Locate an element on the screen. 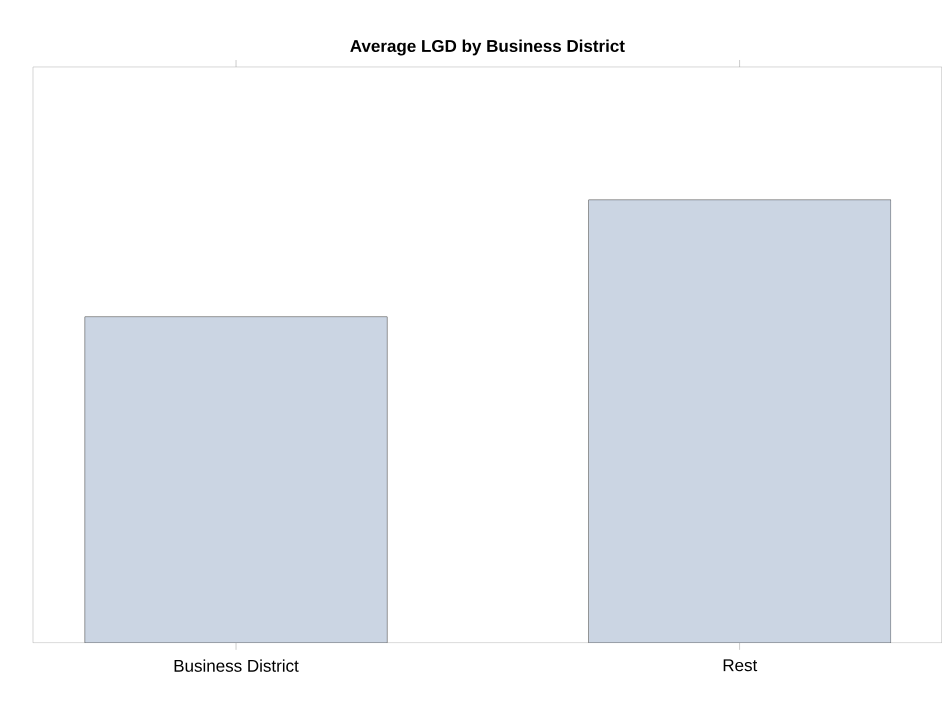 This screenshot has height=712, width=942. x-tick-label: Business District is located at coordinates (236, 665).